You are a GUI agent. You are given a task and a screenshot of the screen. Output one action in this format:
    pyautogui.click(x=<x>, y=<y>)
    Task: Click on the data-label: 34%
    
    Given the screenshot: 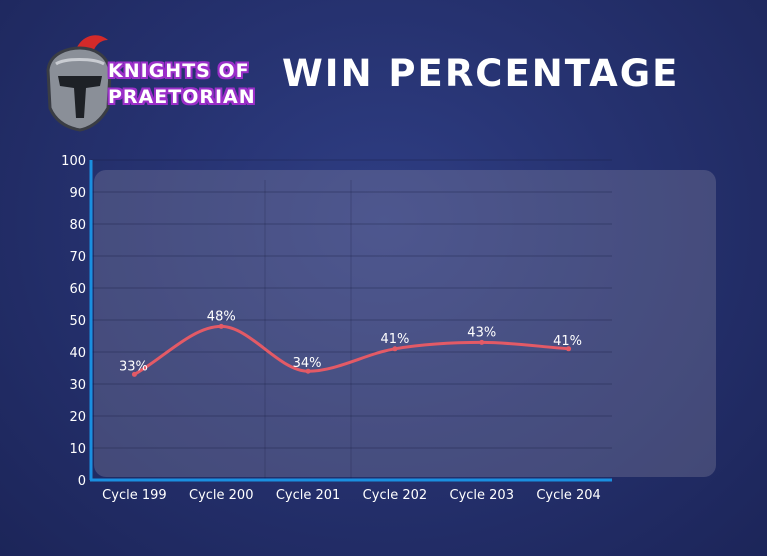 What is the action you would take?
    pyautogui.click(x=307, y=363)
    